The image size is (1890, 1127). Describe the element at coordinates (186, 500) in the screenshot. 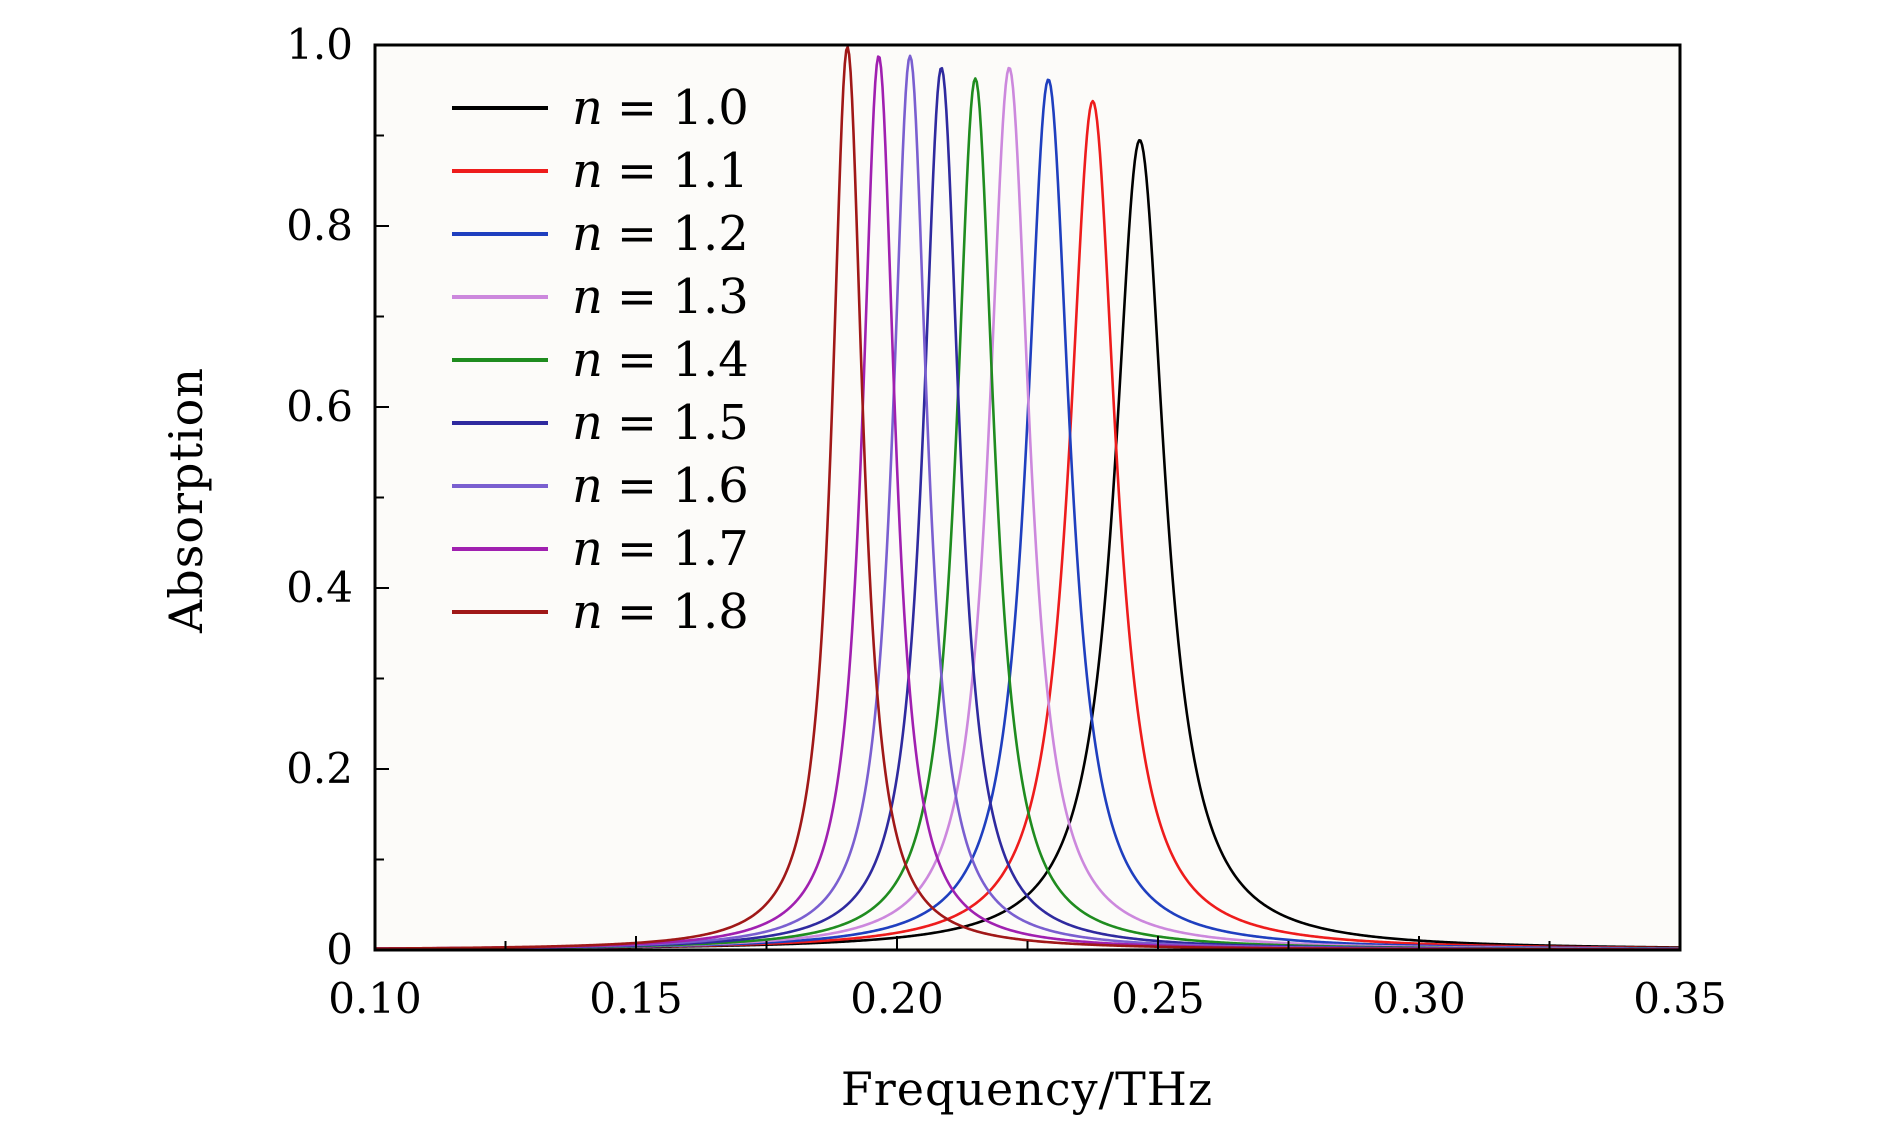

I see `y-axis-title: Absorption` at that location.